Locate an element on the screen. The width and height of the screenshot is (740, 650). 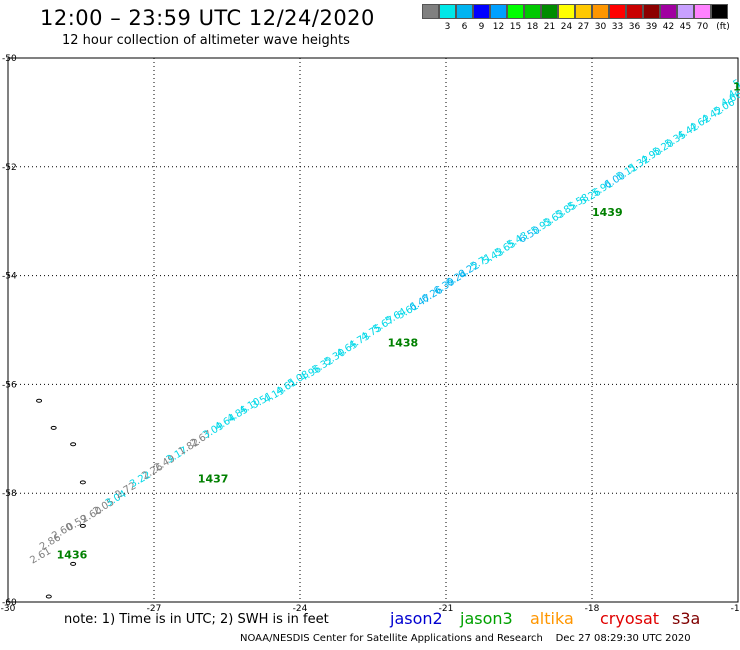
y-tick-label: -58 is located at coordinates (9, 494).